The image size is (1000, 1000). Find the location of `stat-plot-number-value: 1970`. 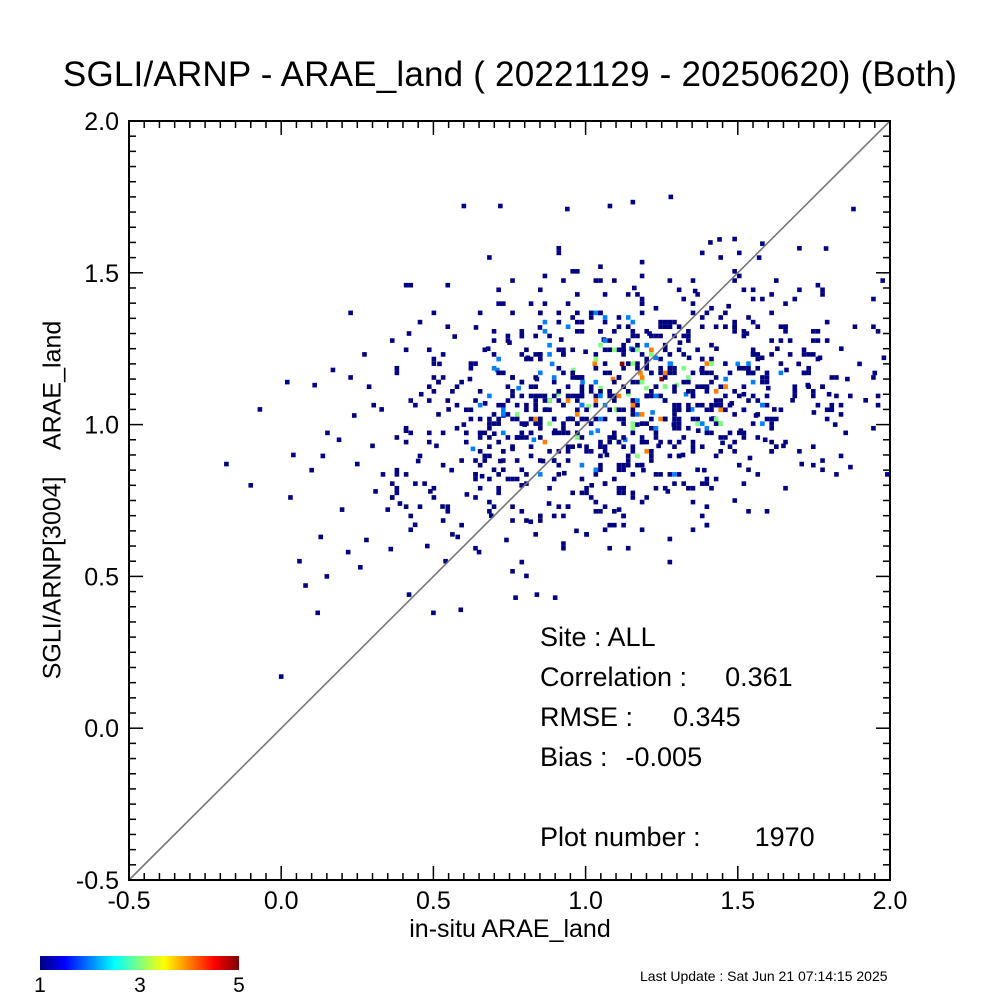

stat-plot-number-value: 1970 is located at coordinates (784, 837).